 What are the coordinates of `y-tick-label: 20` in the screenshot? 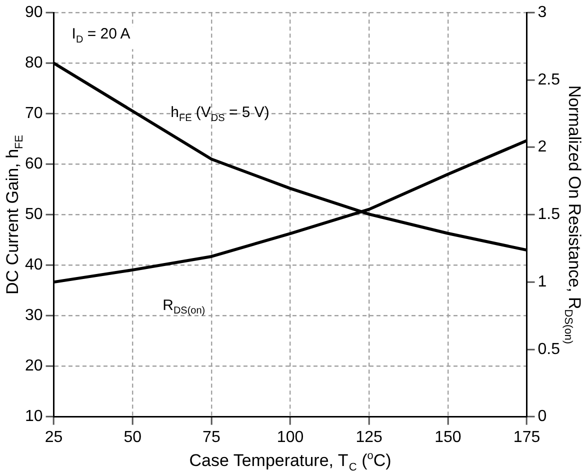 It's located at (34, 366).